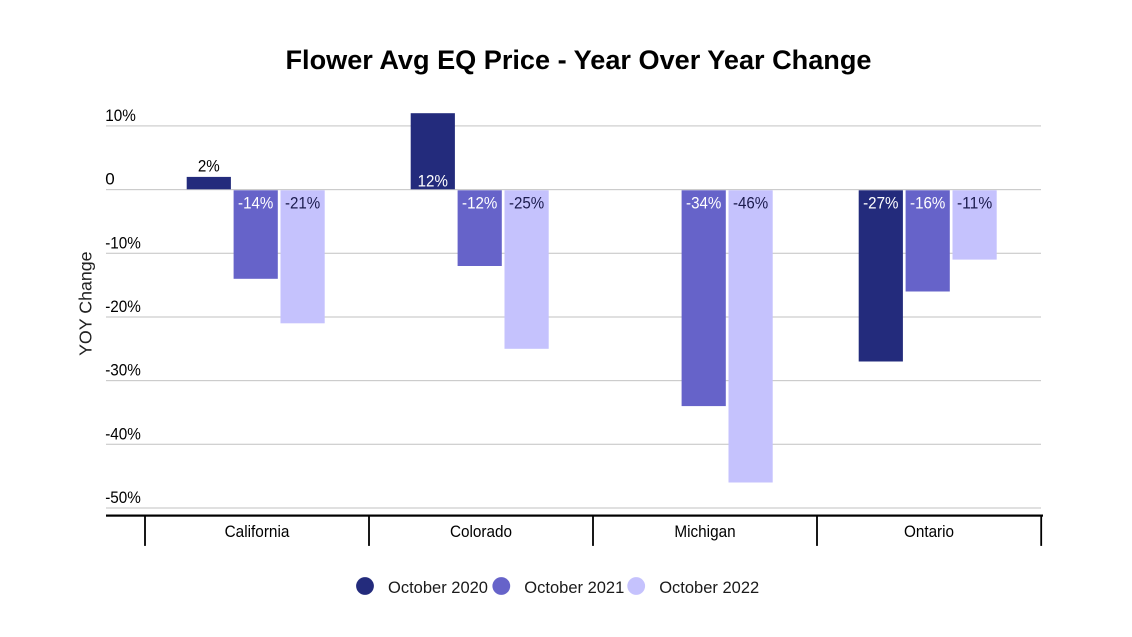  What do you see at coordinates (123, 433) in the screenshot?
I see `svg-text: -40%` at bounding box center [123, 433].